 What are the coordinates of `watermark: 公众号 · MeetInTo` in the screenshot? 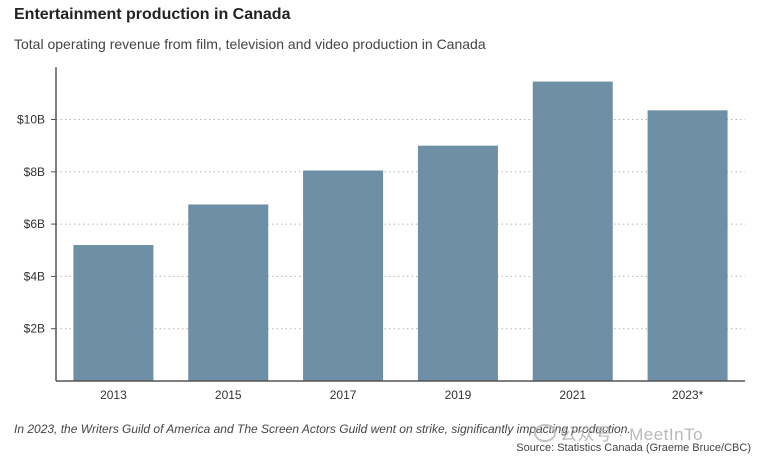 It's located at (618, 432).